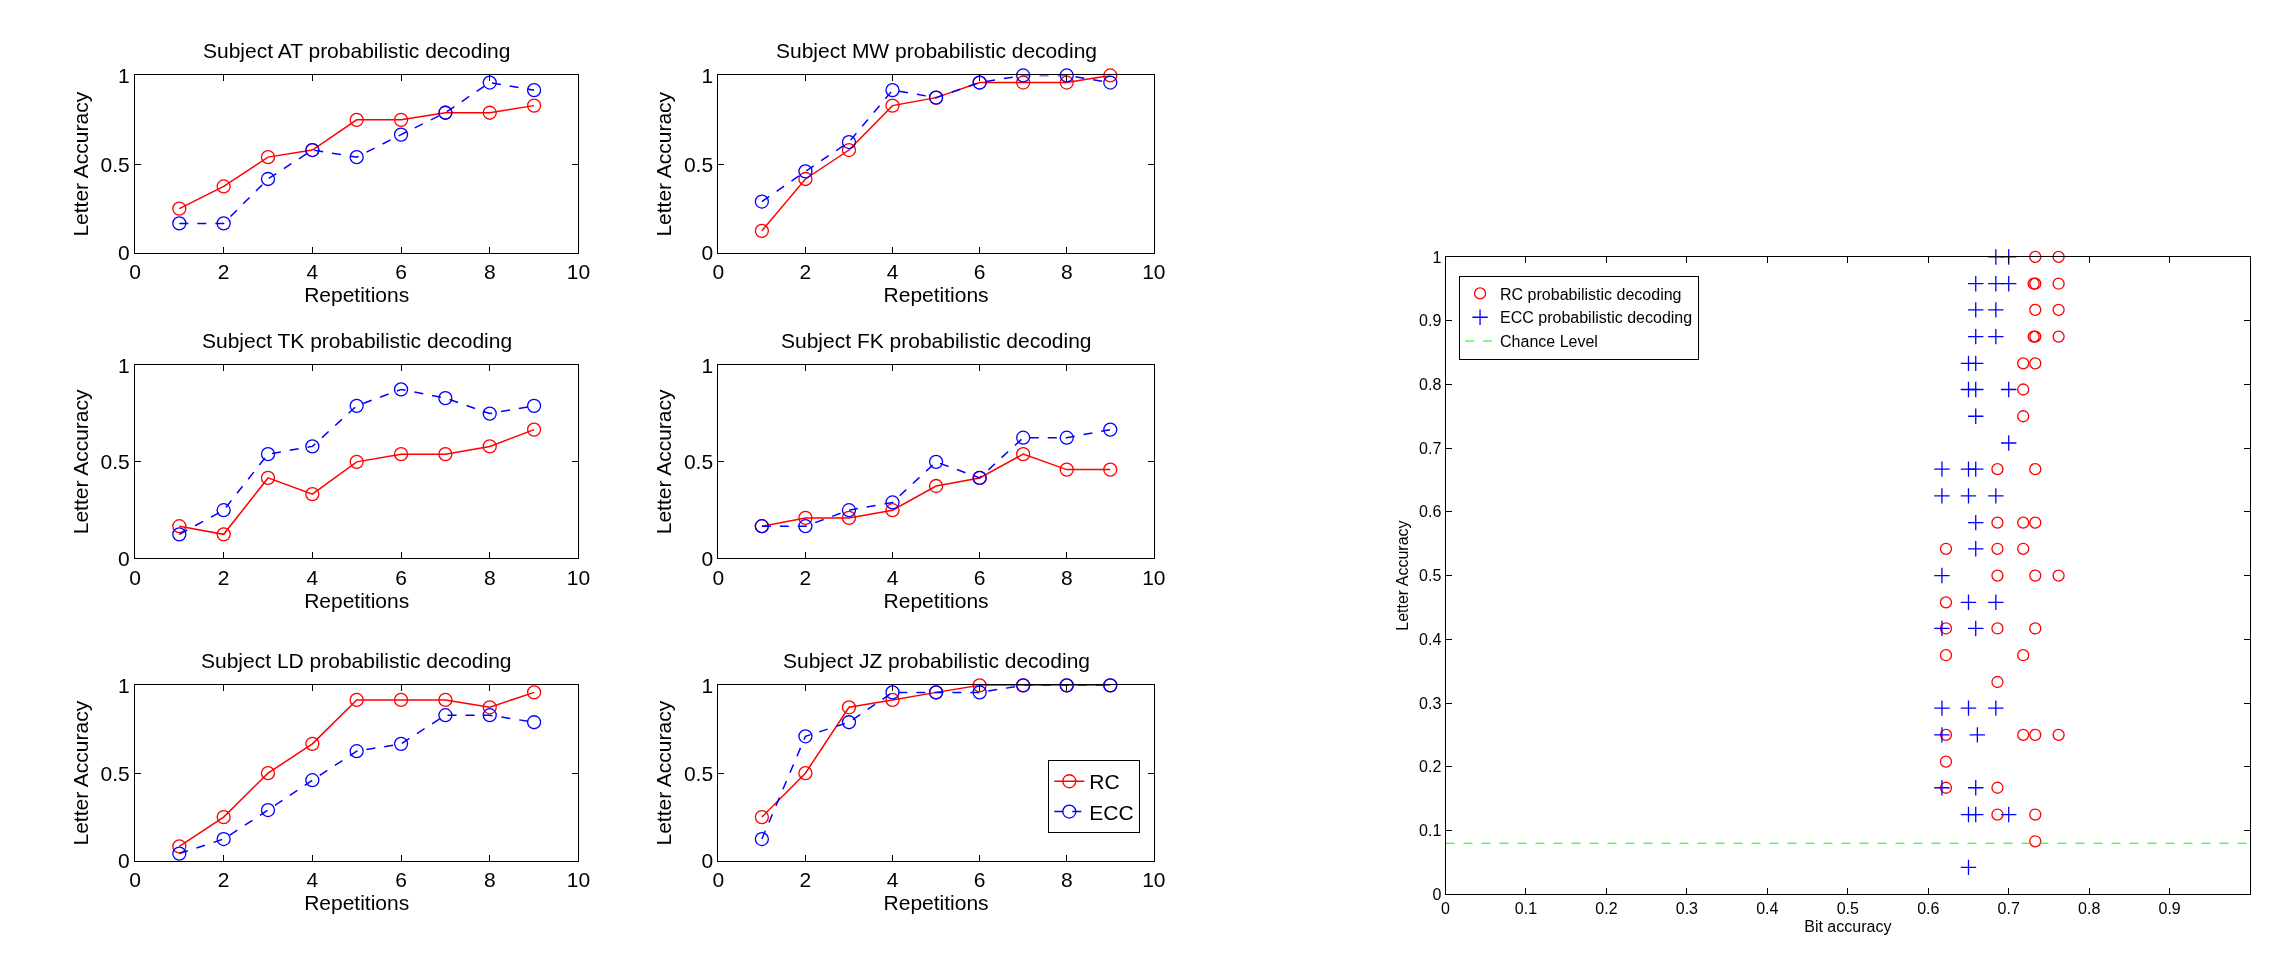  Describe the element at coordinates (1928, 909) in the screenshot. I see `x-tick-label: 0.6` at that location.